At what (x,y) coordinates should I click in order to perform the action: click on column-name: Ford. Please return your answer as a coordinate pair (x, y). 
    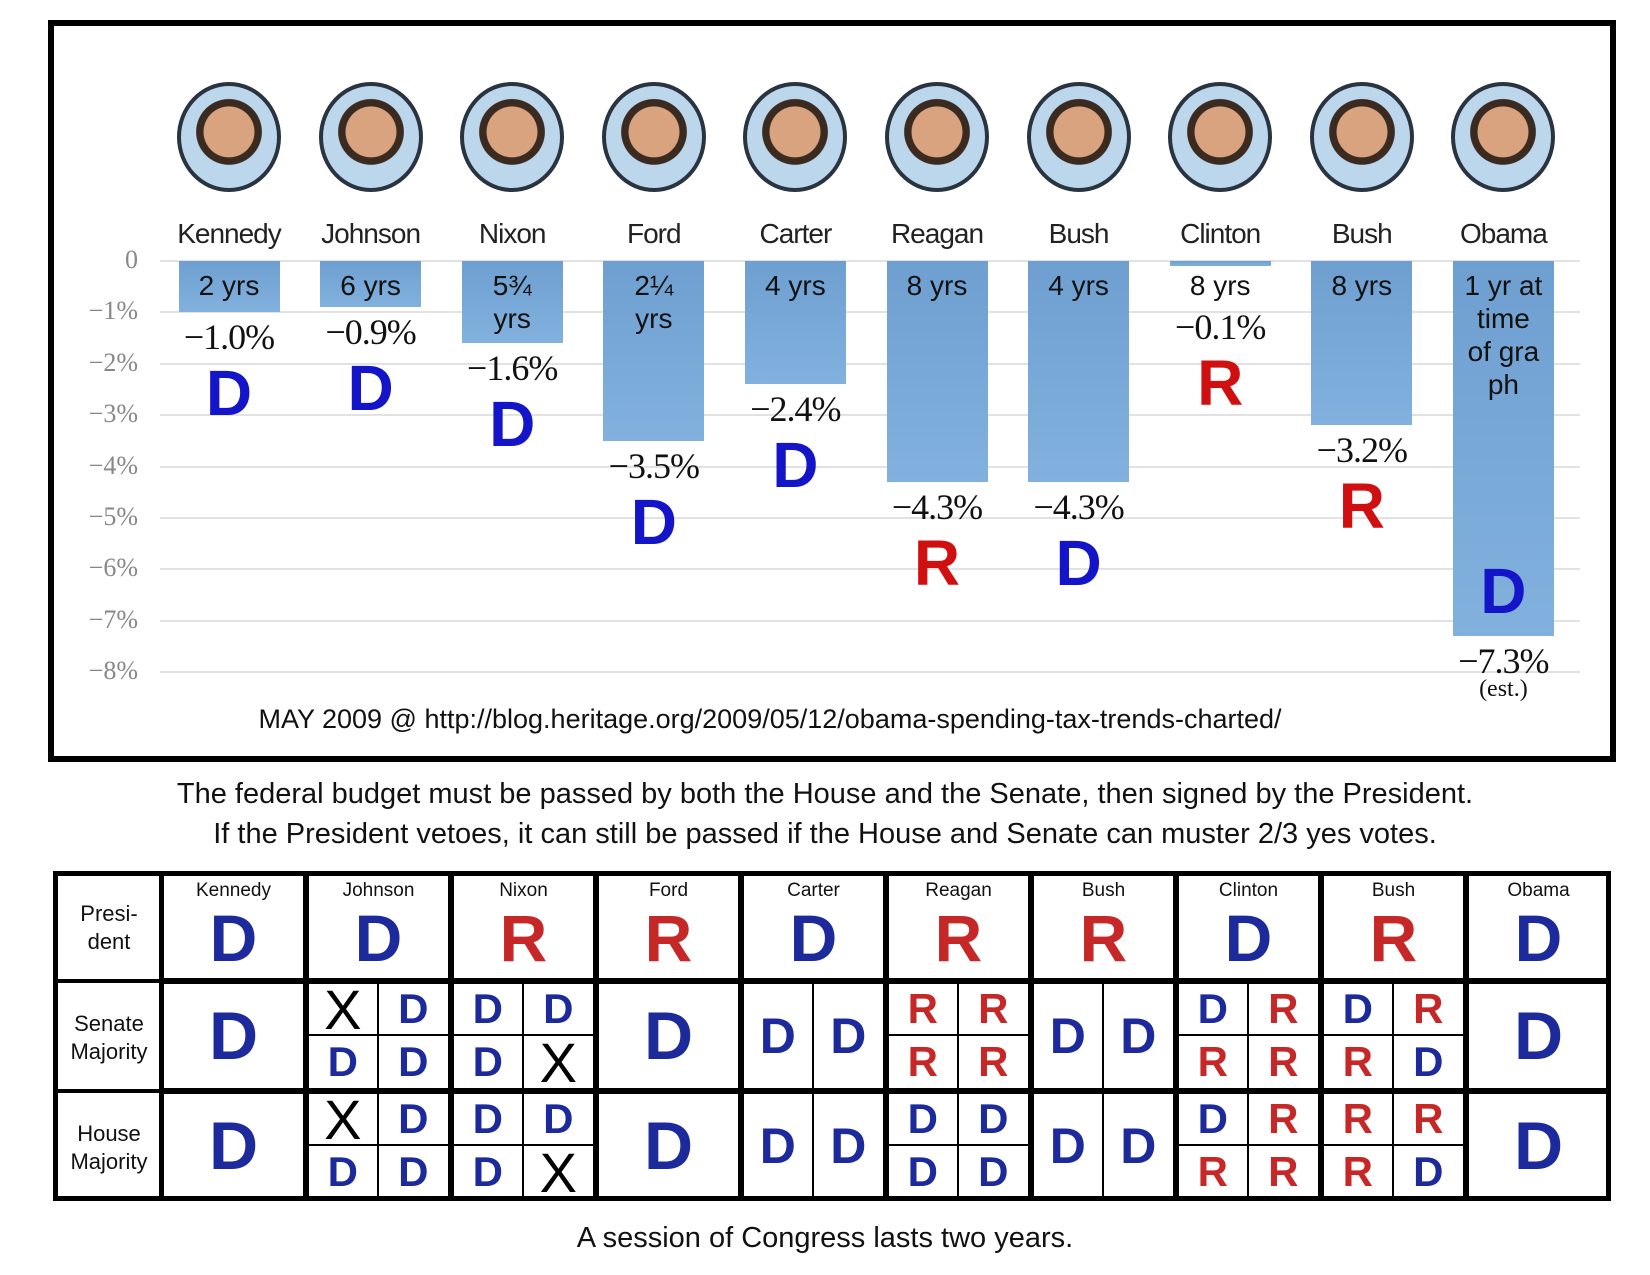
    Looking at the image, I should click on (668, 890).